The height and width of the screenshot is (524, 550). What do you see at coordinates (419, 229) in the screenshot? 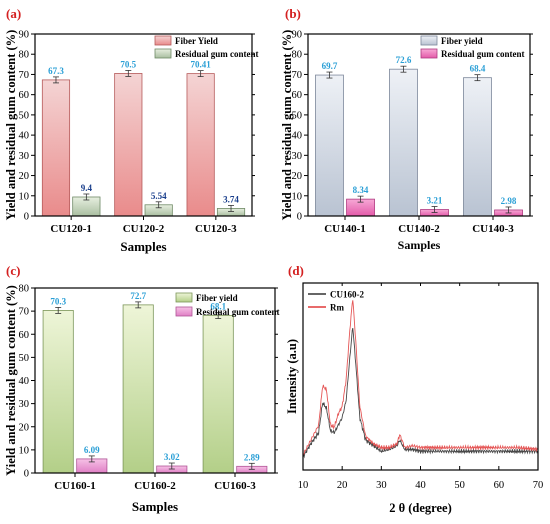
I see `category-label: CU140-2` at bounding box center [419, 229].